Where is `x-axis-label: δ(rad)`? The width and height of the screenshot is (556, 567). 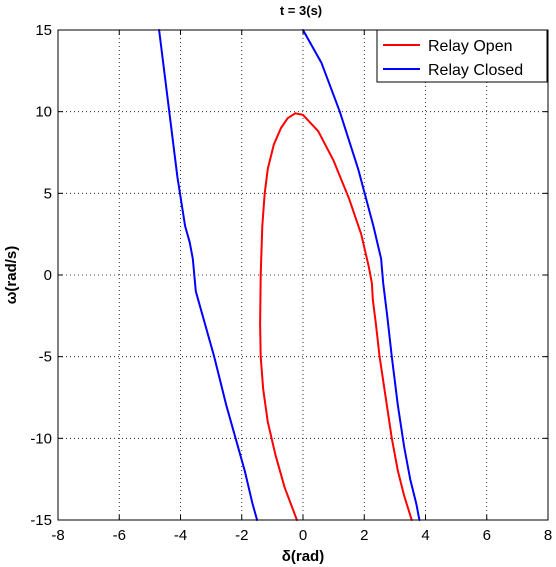
x-axis-label: δ(rad) is located at coordinates (303, 556).